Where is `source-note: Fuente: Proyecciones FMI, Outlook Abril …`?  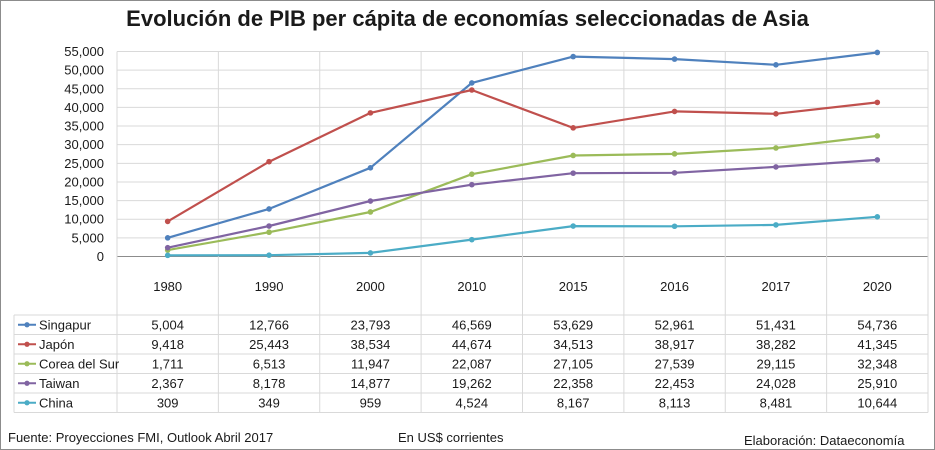
source-note: Fuente: Proyecciones FMI, Outlook Abril … is located at coordinates (141, 437).